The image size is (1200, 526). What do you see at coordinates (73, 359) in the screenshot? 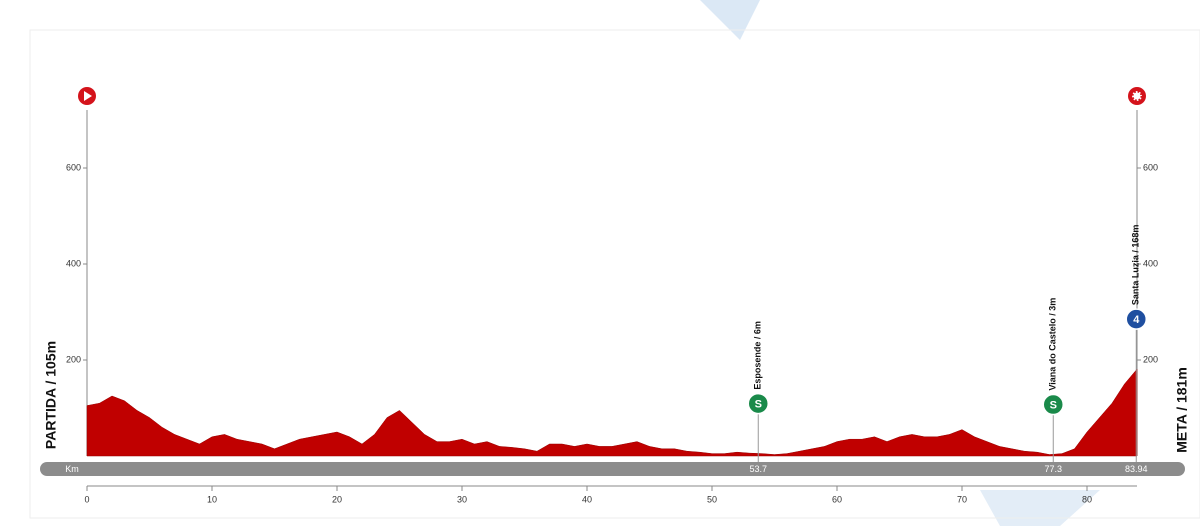
I see `y-tick-label: 200` at bounding box center [73, 359].